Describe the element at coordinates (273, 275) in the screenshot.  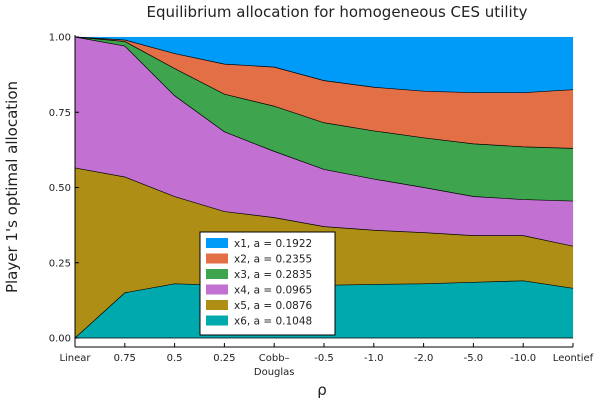
I see `legend-label-3: x3, a = 0.2835` at that location.